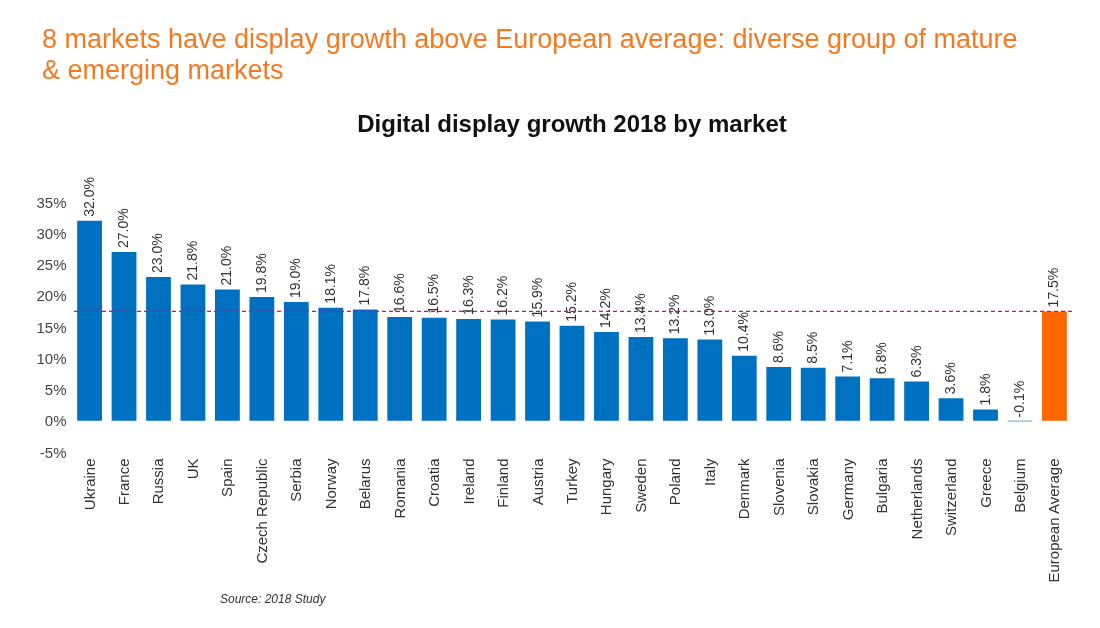 The height and width of the screenshot is (628, 1100). Describe the element at coordinates (571, 481) in the screenshot. I see `x-tick-label: Turkey` at that location.